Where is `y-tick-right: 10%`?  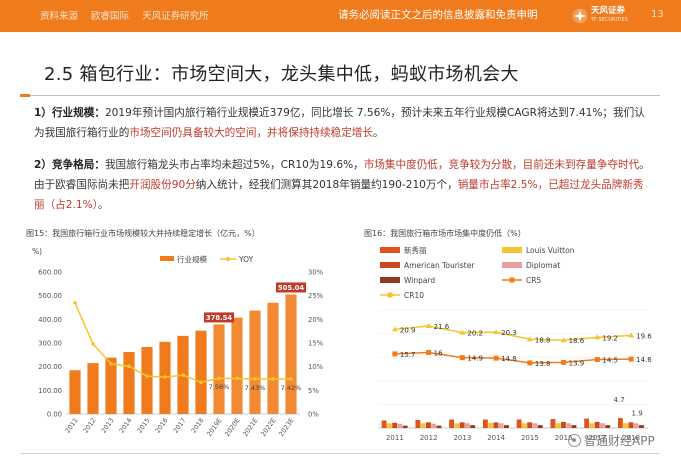 y-tick-right: 10% is located at coordinates (316, 367).